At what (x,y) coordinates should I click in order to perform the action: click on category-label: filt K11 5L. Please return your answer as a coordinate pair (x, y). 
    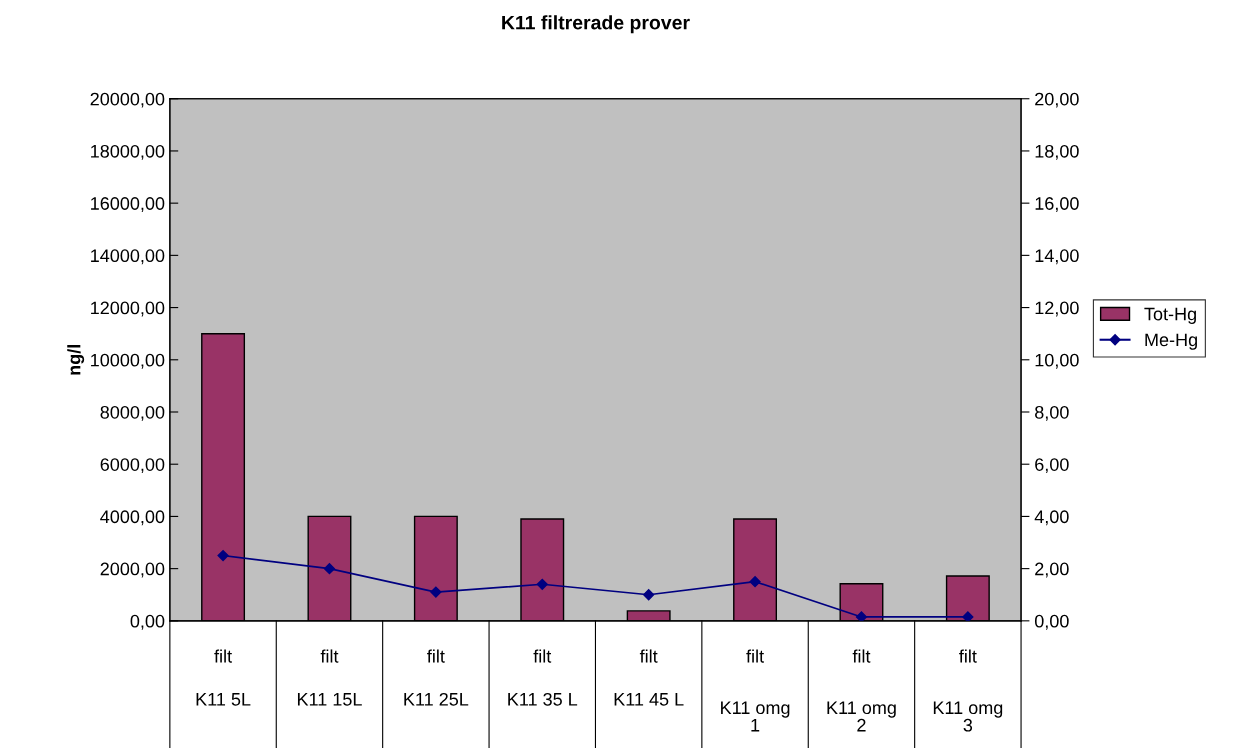
    Looking at the image, I should click on (223, 677).